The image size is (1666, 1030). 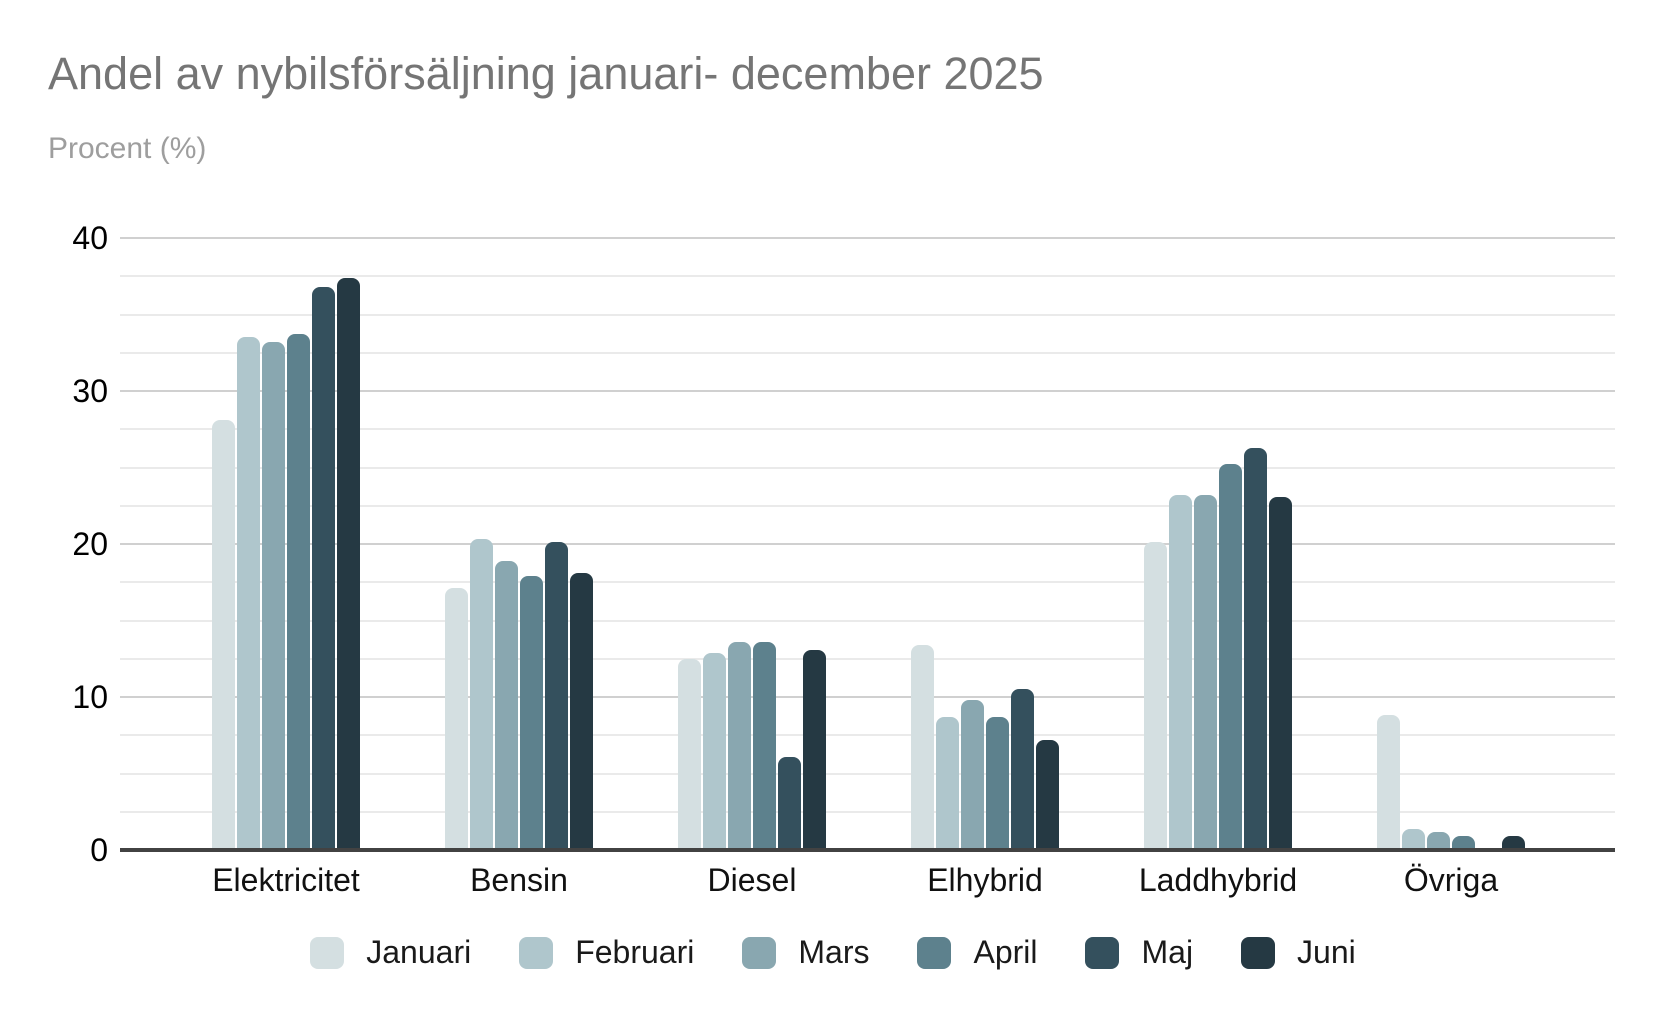 What do you see at coordinates (273, 596) in the screenshot?
I see `bar-elektricitet-mars` at bounding box center [273, 596].